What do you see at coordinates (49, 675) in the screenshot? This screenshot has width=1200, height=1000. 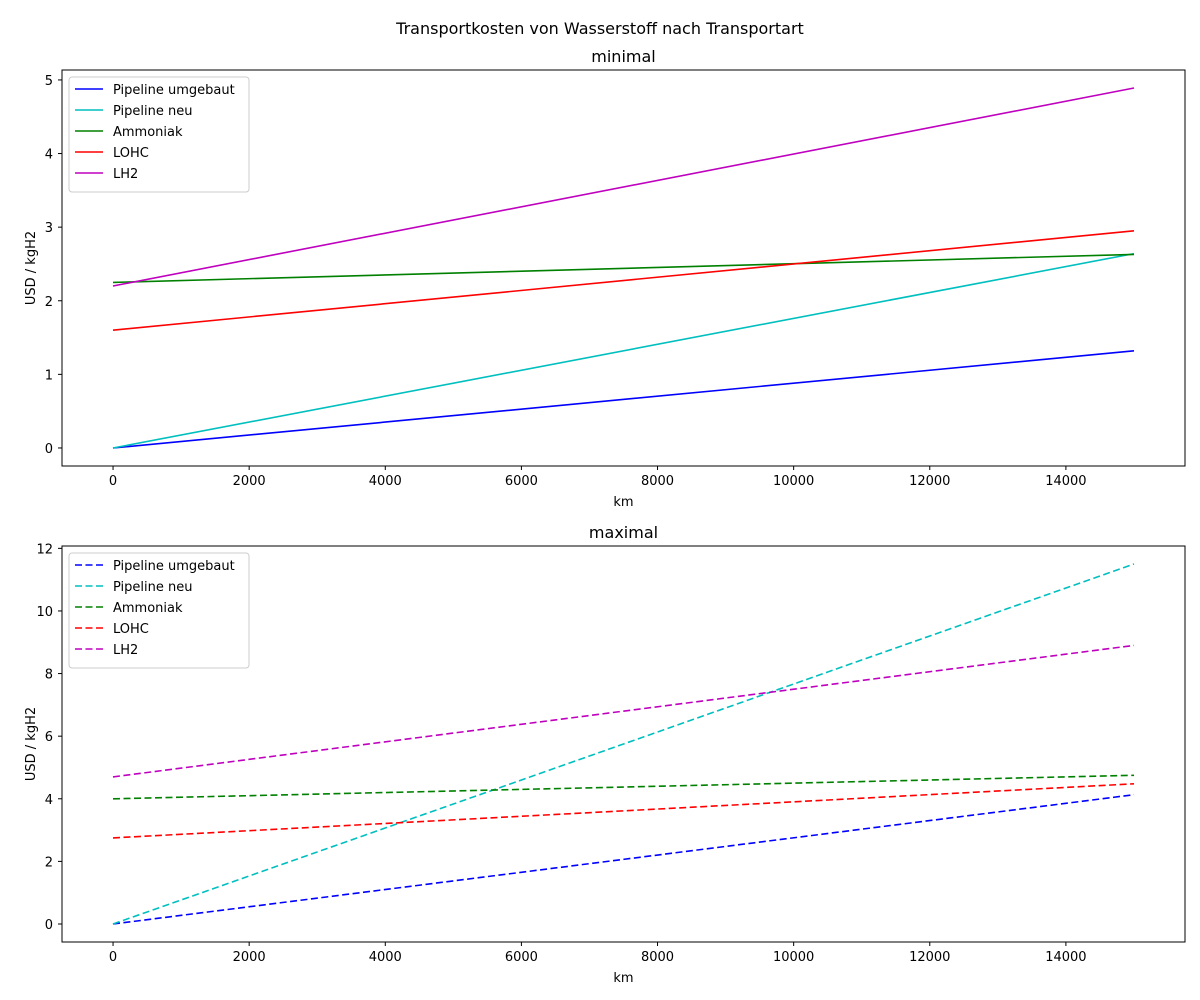 I see `y-tick-label: 8` at bounding box center [49, 675].